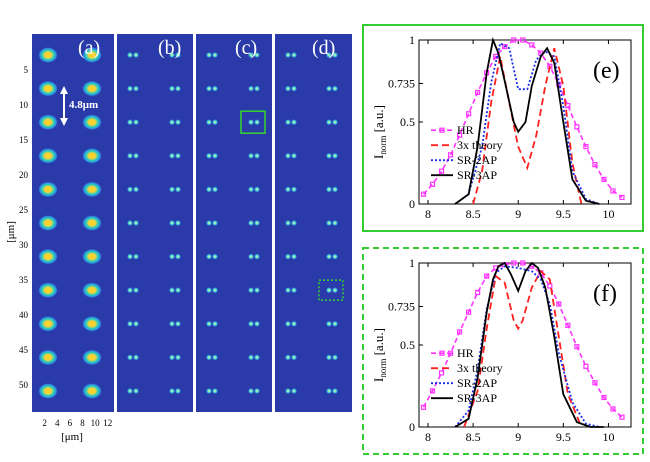  What do you see at coordinates (24, 385) in the screenshot?
I see `grid-y-tick-label: 50` at bounding box center [24, 385].